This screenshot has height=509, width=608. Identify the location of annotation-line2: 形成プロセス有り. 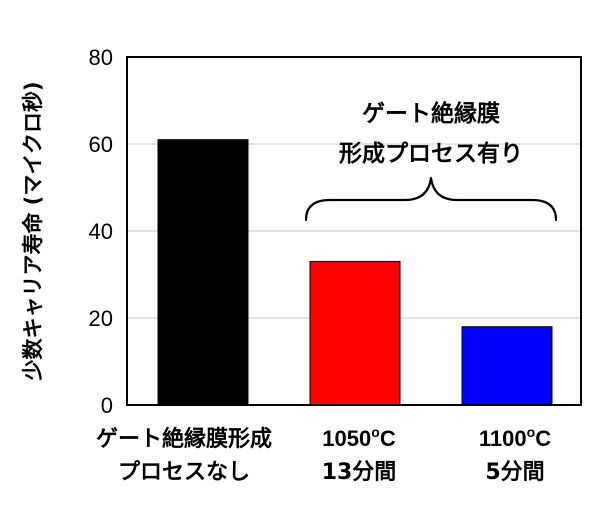
(431, 153).